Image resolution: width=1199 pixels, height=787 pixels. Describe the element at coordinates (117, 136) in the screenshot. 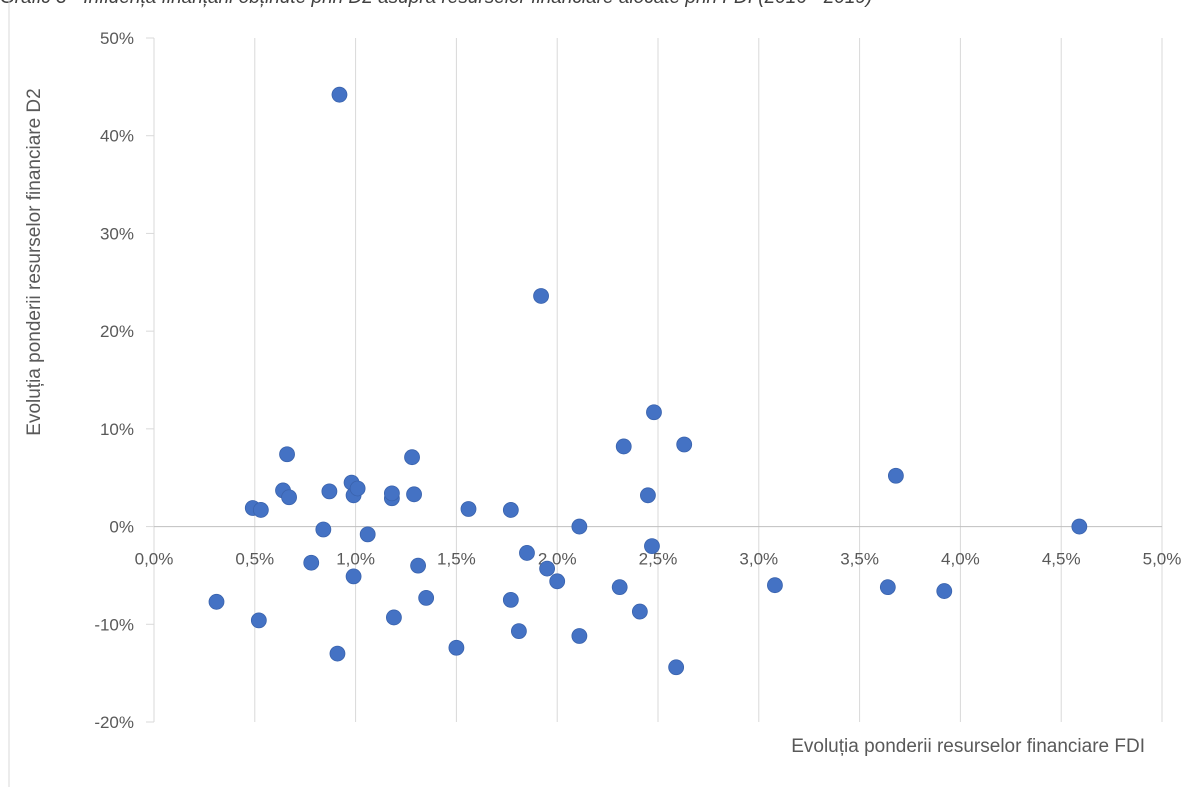

I see `y-tick-label: 40%` at that location.